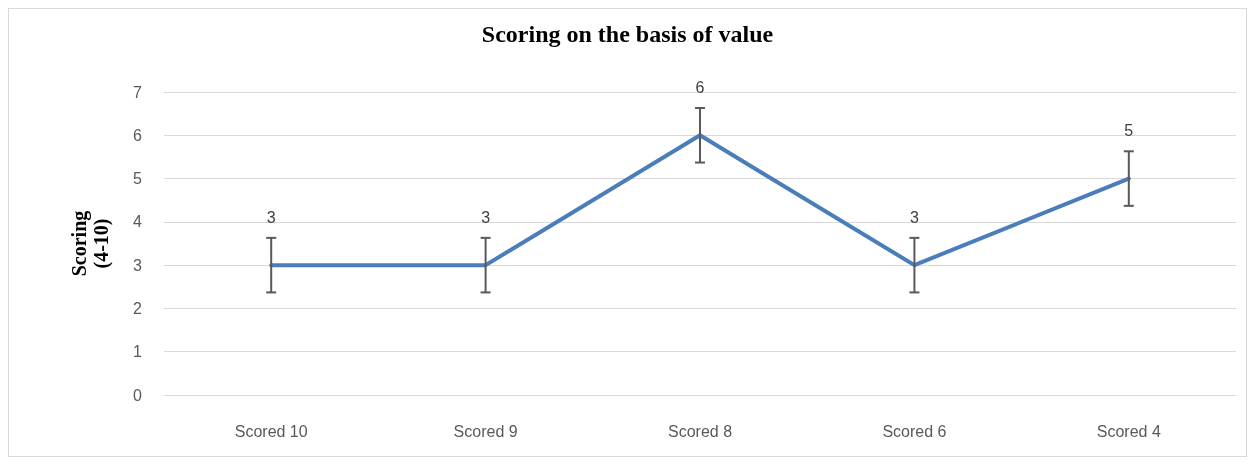 The image size is (1255, 465). Describe the element at coordinates (138, 308) in the screenshot. I see `y-tick-label: 2` at that location.